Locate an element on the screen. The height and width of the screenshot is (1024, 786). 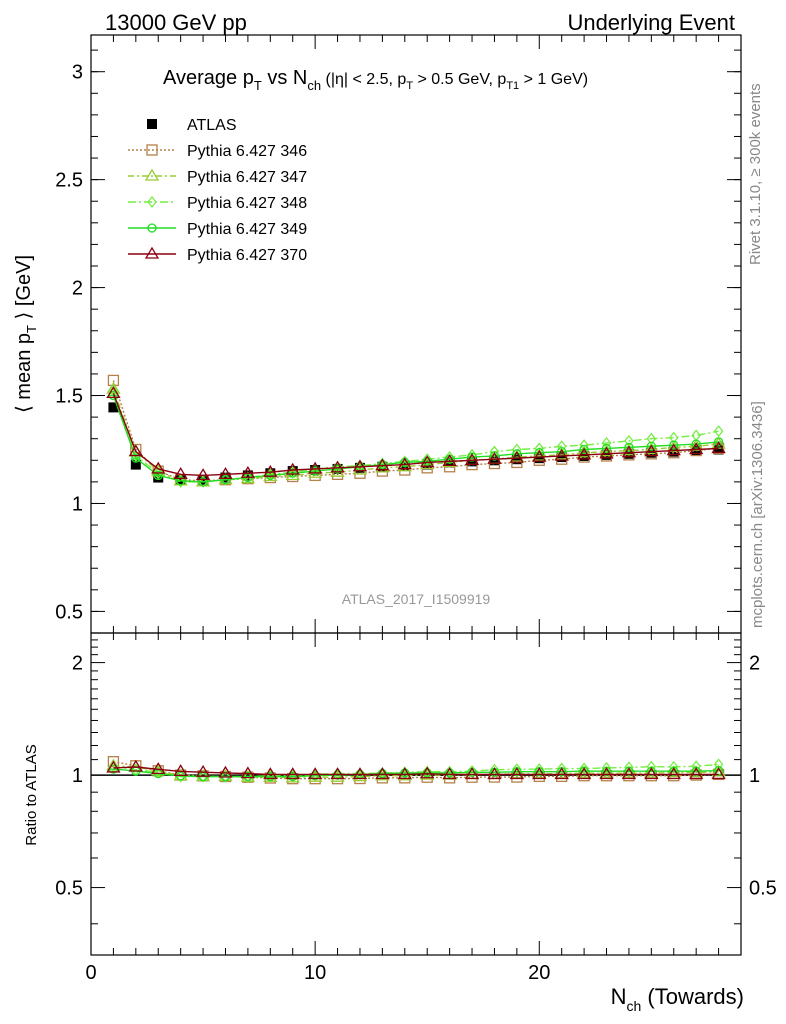
ratio-line-p346 is located at coordinates (416, 770).